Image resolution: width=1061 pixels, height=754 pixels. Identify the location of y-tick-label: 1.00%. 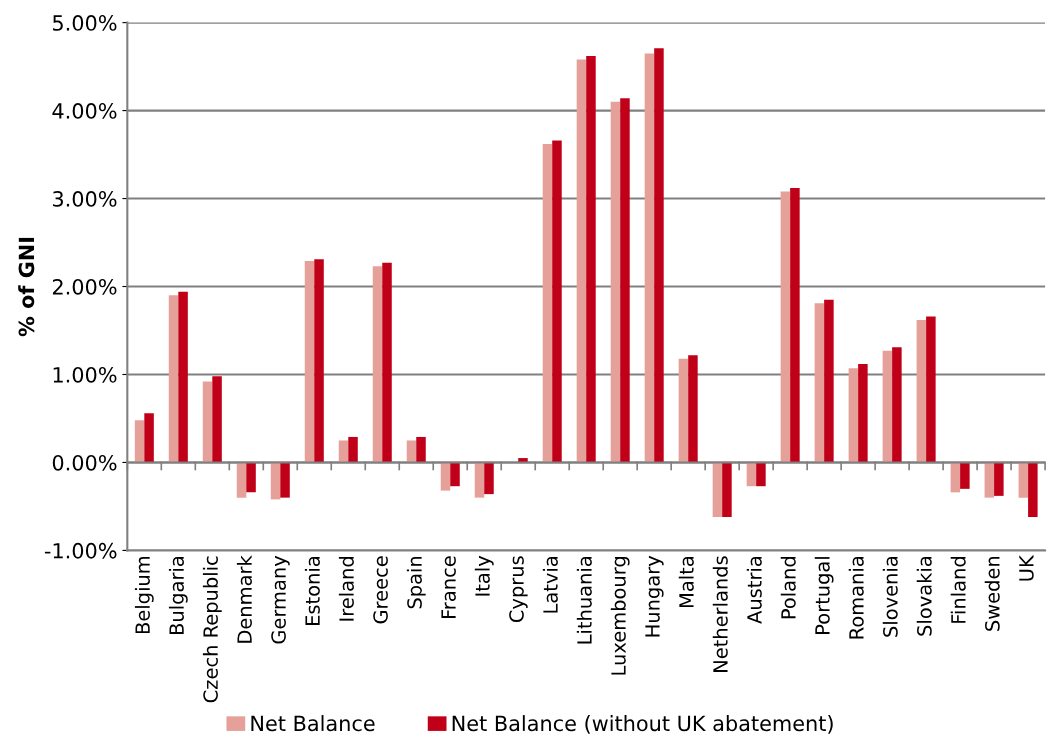
(85, 374).